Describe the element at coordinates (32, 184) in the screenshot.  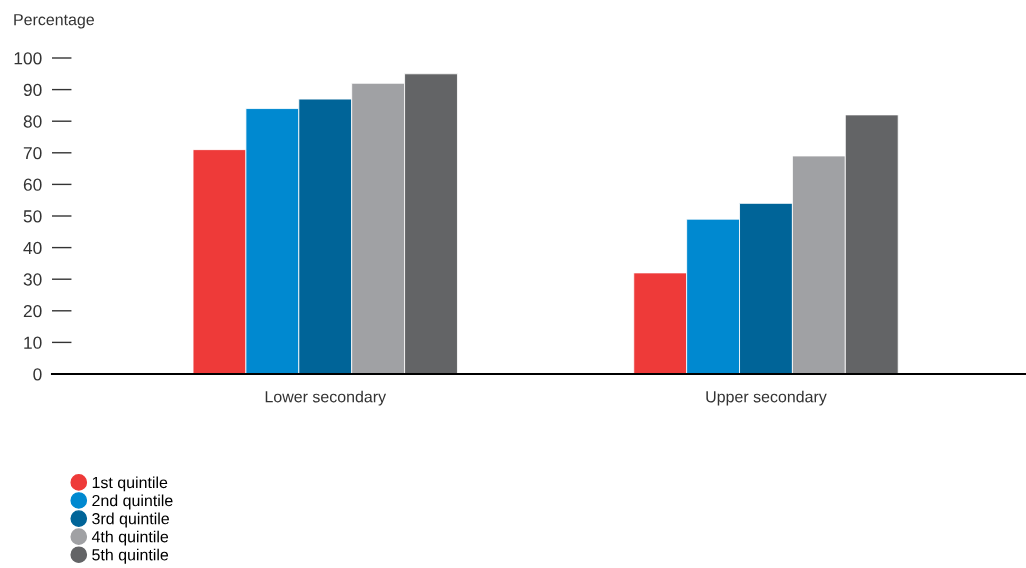
I see `y-tick-label: 60` at that location.